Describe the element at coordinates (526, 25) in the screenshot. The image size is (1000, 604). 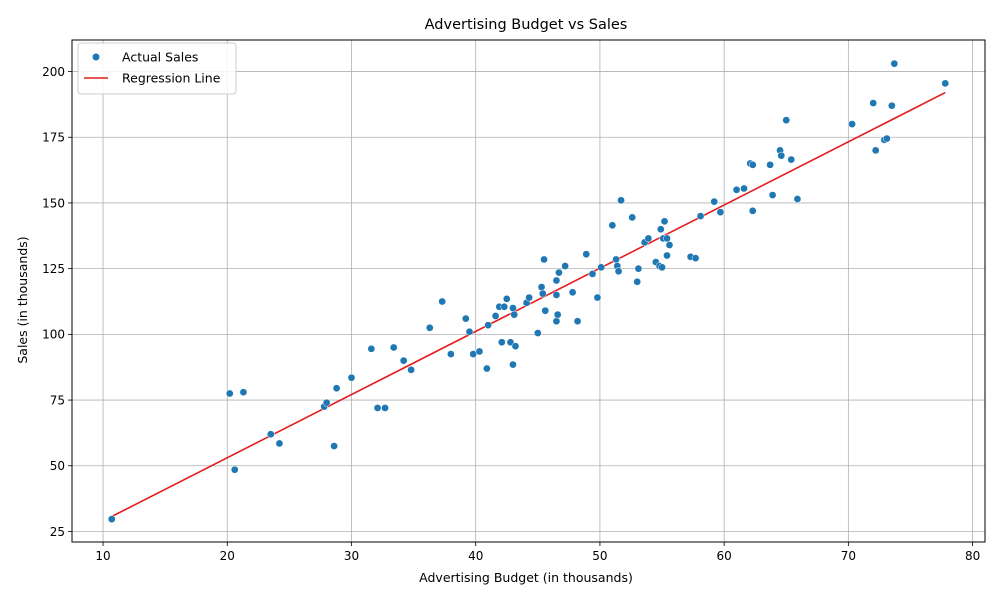
I see `chart-title: Advertising Budget vs Sales` at that location.